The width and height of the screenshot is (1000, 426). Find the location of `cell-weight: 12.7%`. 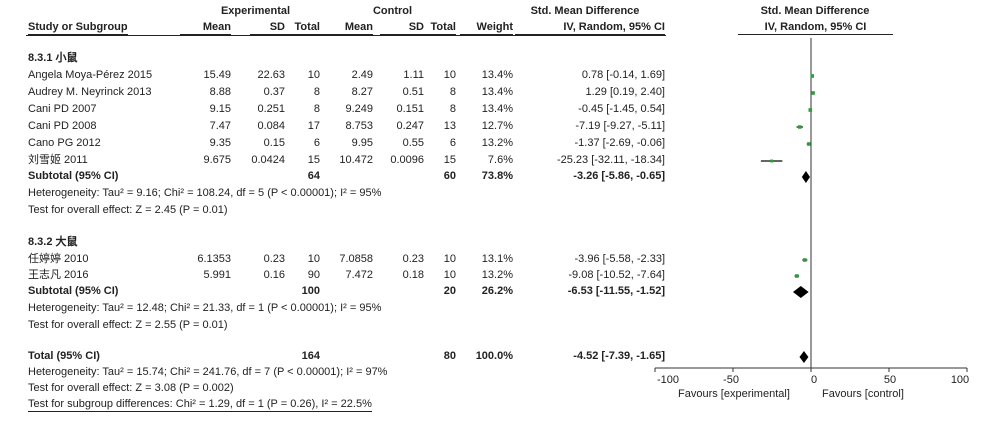

cell-weight: 12.7% is located at coordinates (497, 126).